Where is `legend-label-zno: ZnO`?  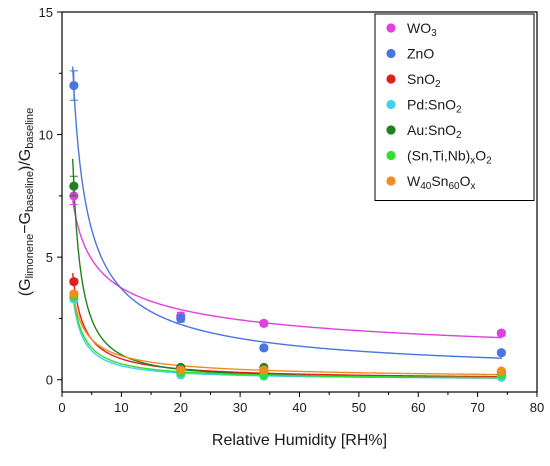
legend-label-zno: ZnO is located at coordinates (420, 54).